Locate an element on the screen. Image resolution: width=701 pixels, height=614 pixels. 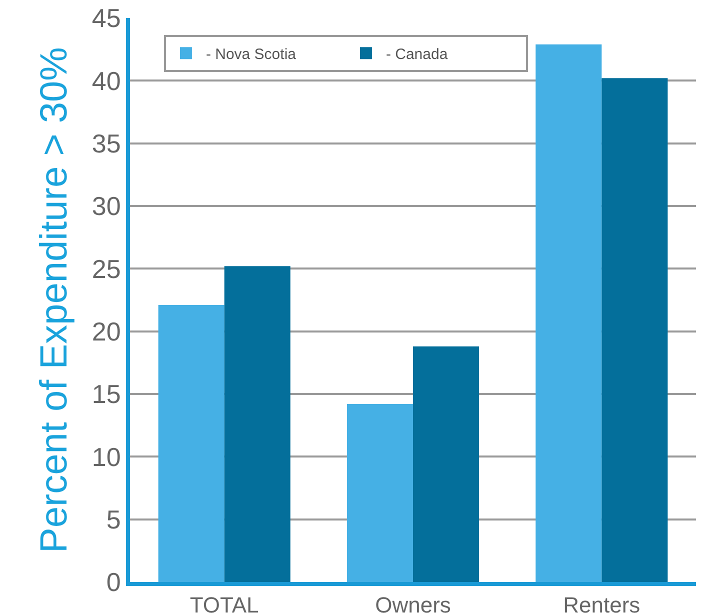
y-axis-title: Percent of Expenditure > 30% is located at coordinates (55, 300).